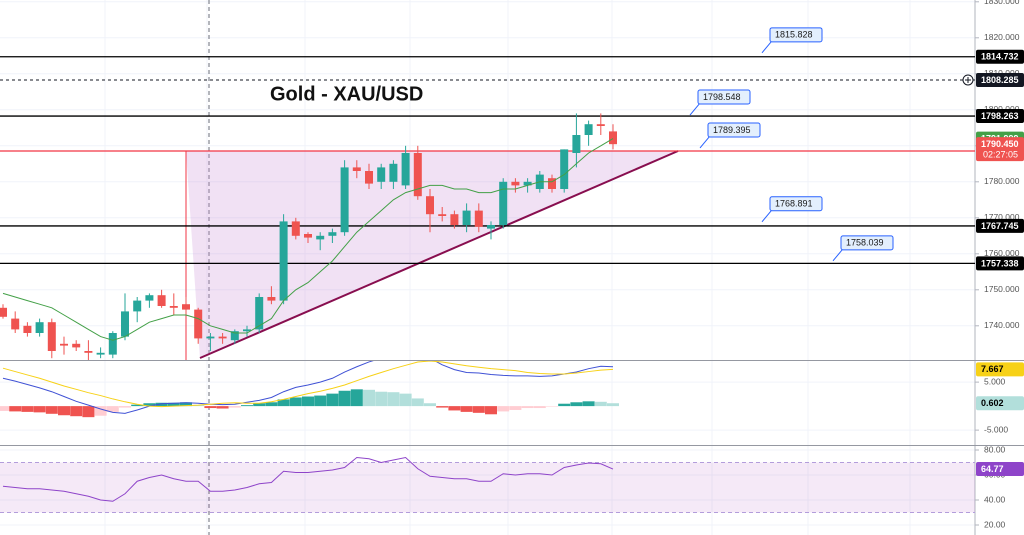 The width and height of the screenshot is (1024, 535). Describe the element at coordinates (1000, 149) in the screenshot. I see `price-badge` at that location.